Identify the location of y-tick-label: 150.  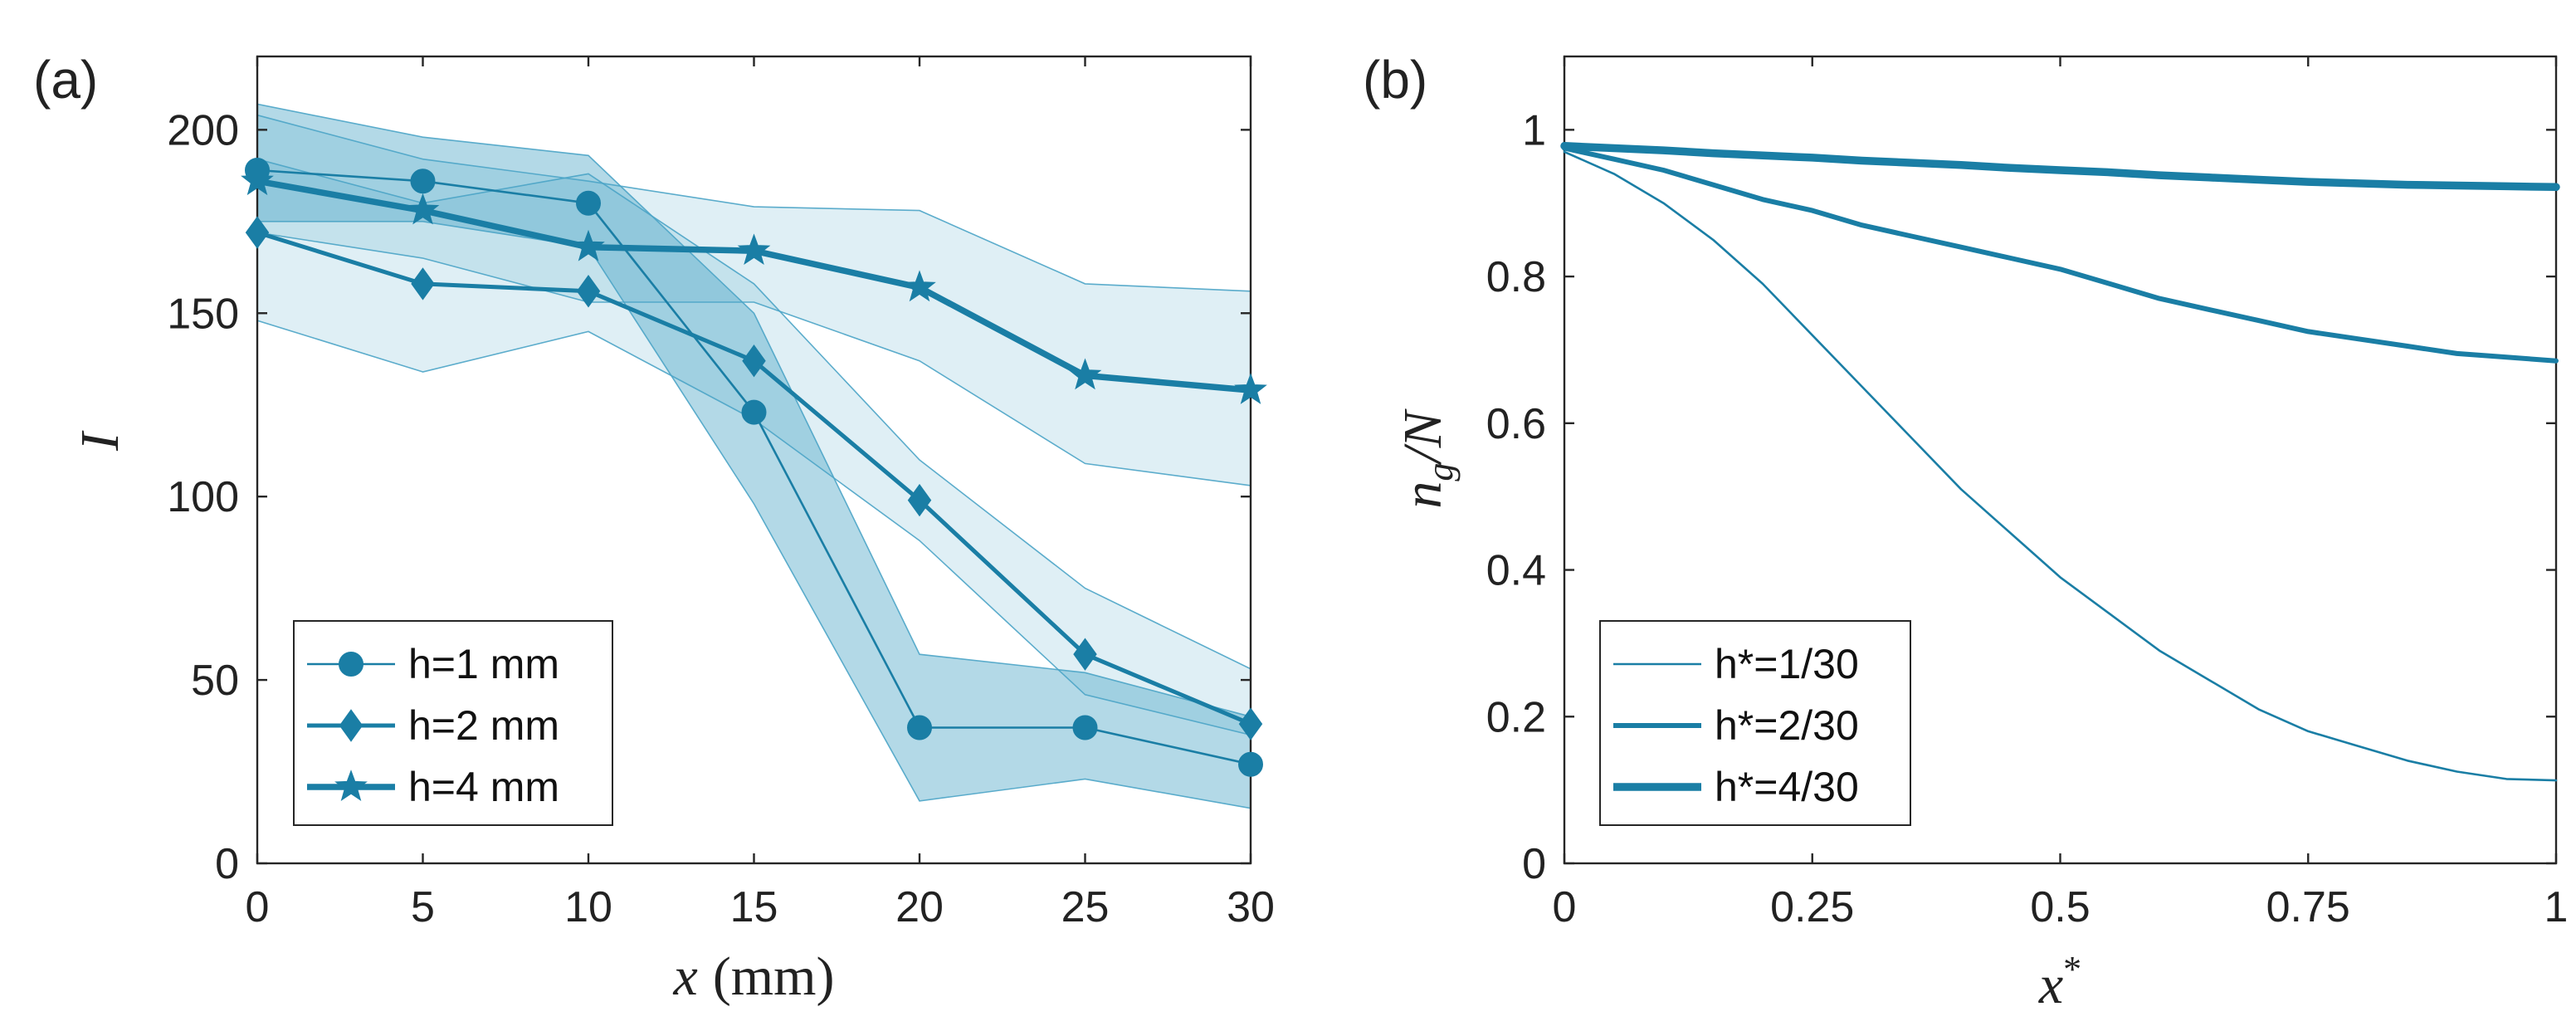
(203, 314).